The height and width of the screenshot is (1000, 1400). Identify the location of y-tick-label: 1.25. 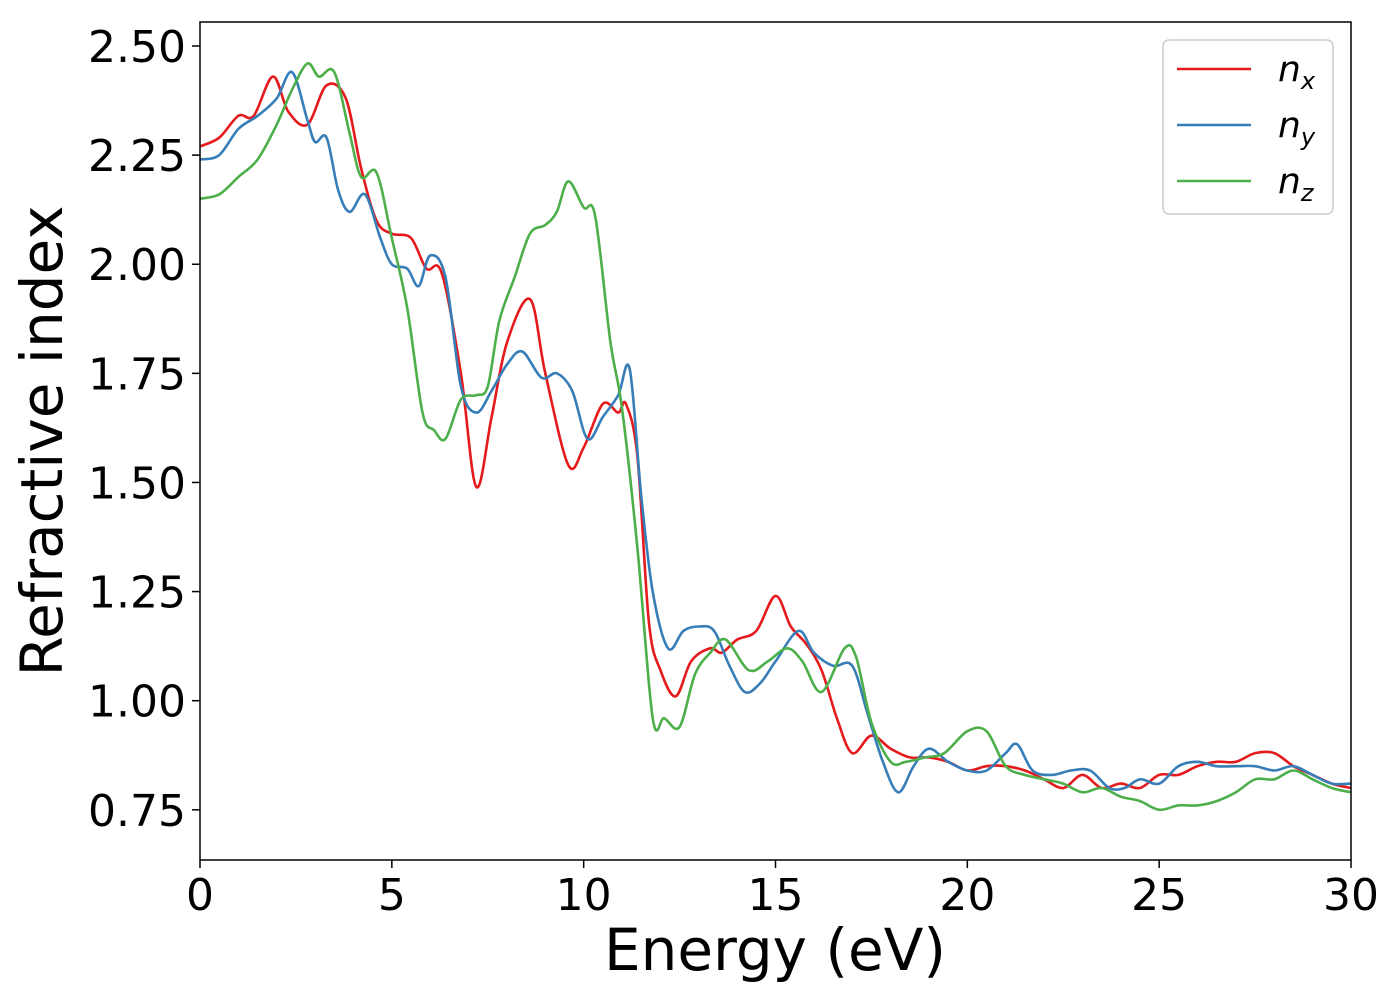
(137, 593).